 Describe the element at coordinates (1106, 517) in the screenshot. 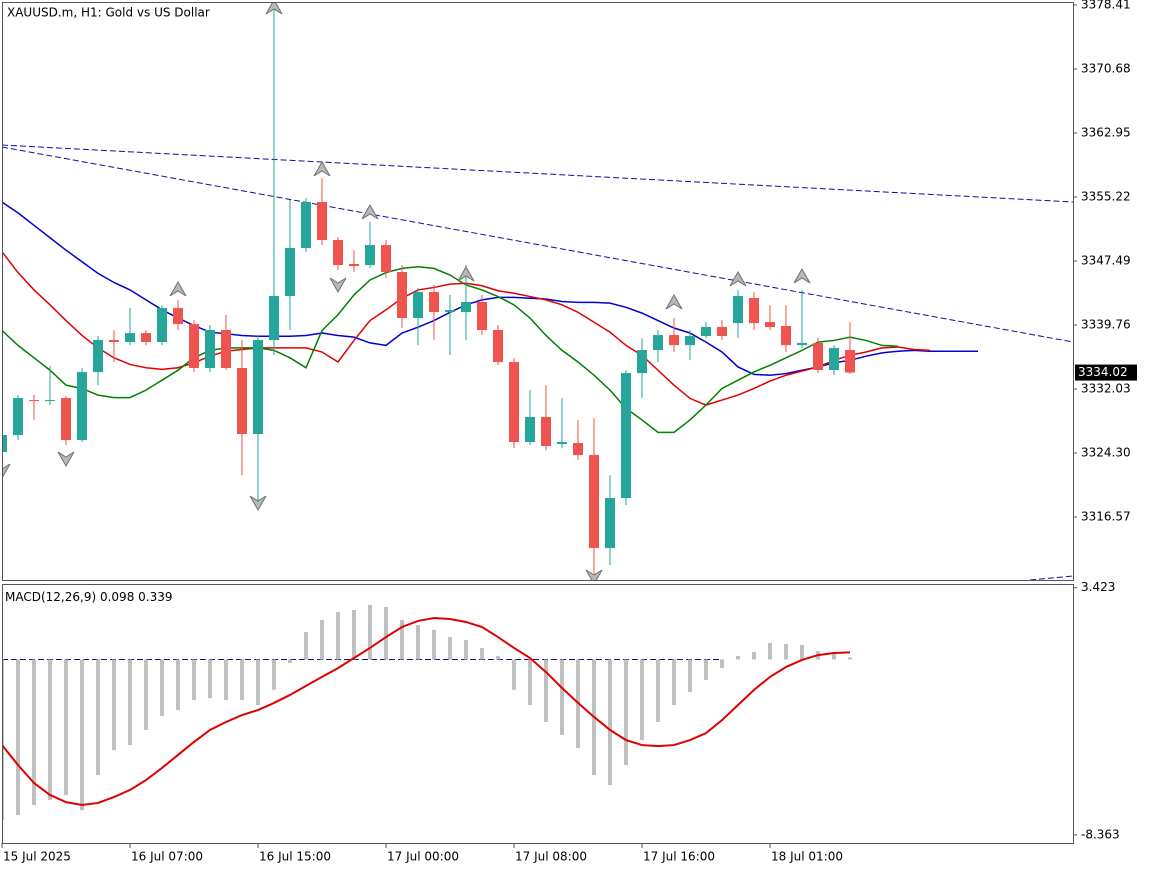

I see `y-tick-label: 3316.57` at that location.